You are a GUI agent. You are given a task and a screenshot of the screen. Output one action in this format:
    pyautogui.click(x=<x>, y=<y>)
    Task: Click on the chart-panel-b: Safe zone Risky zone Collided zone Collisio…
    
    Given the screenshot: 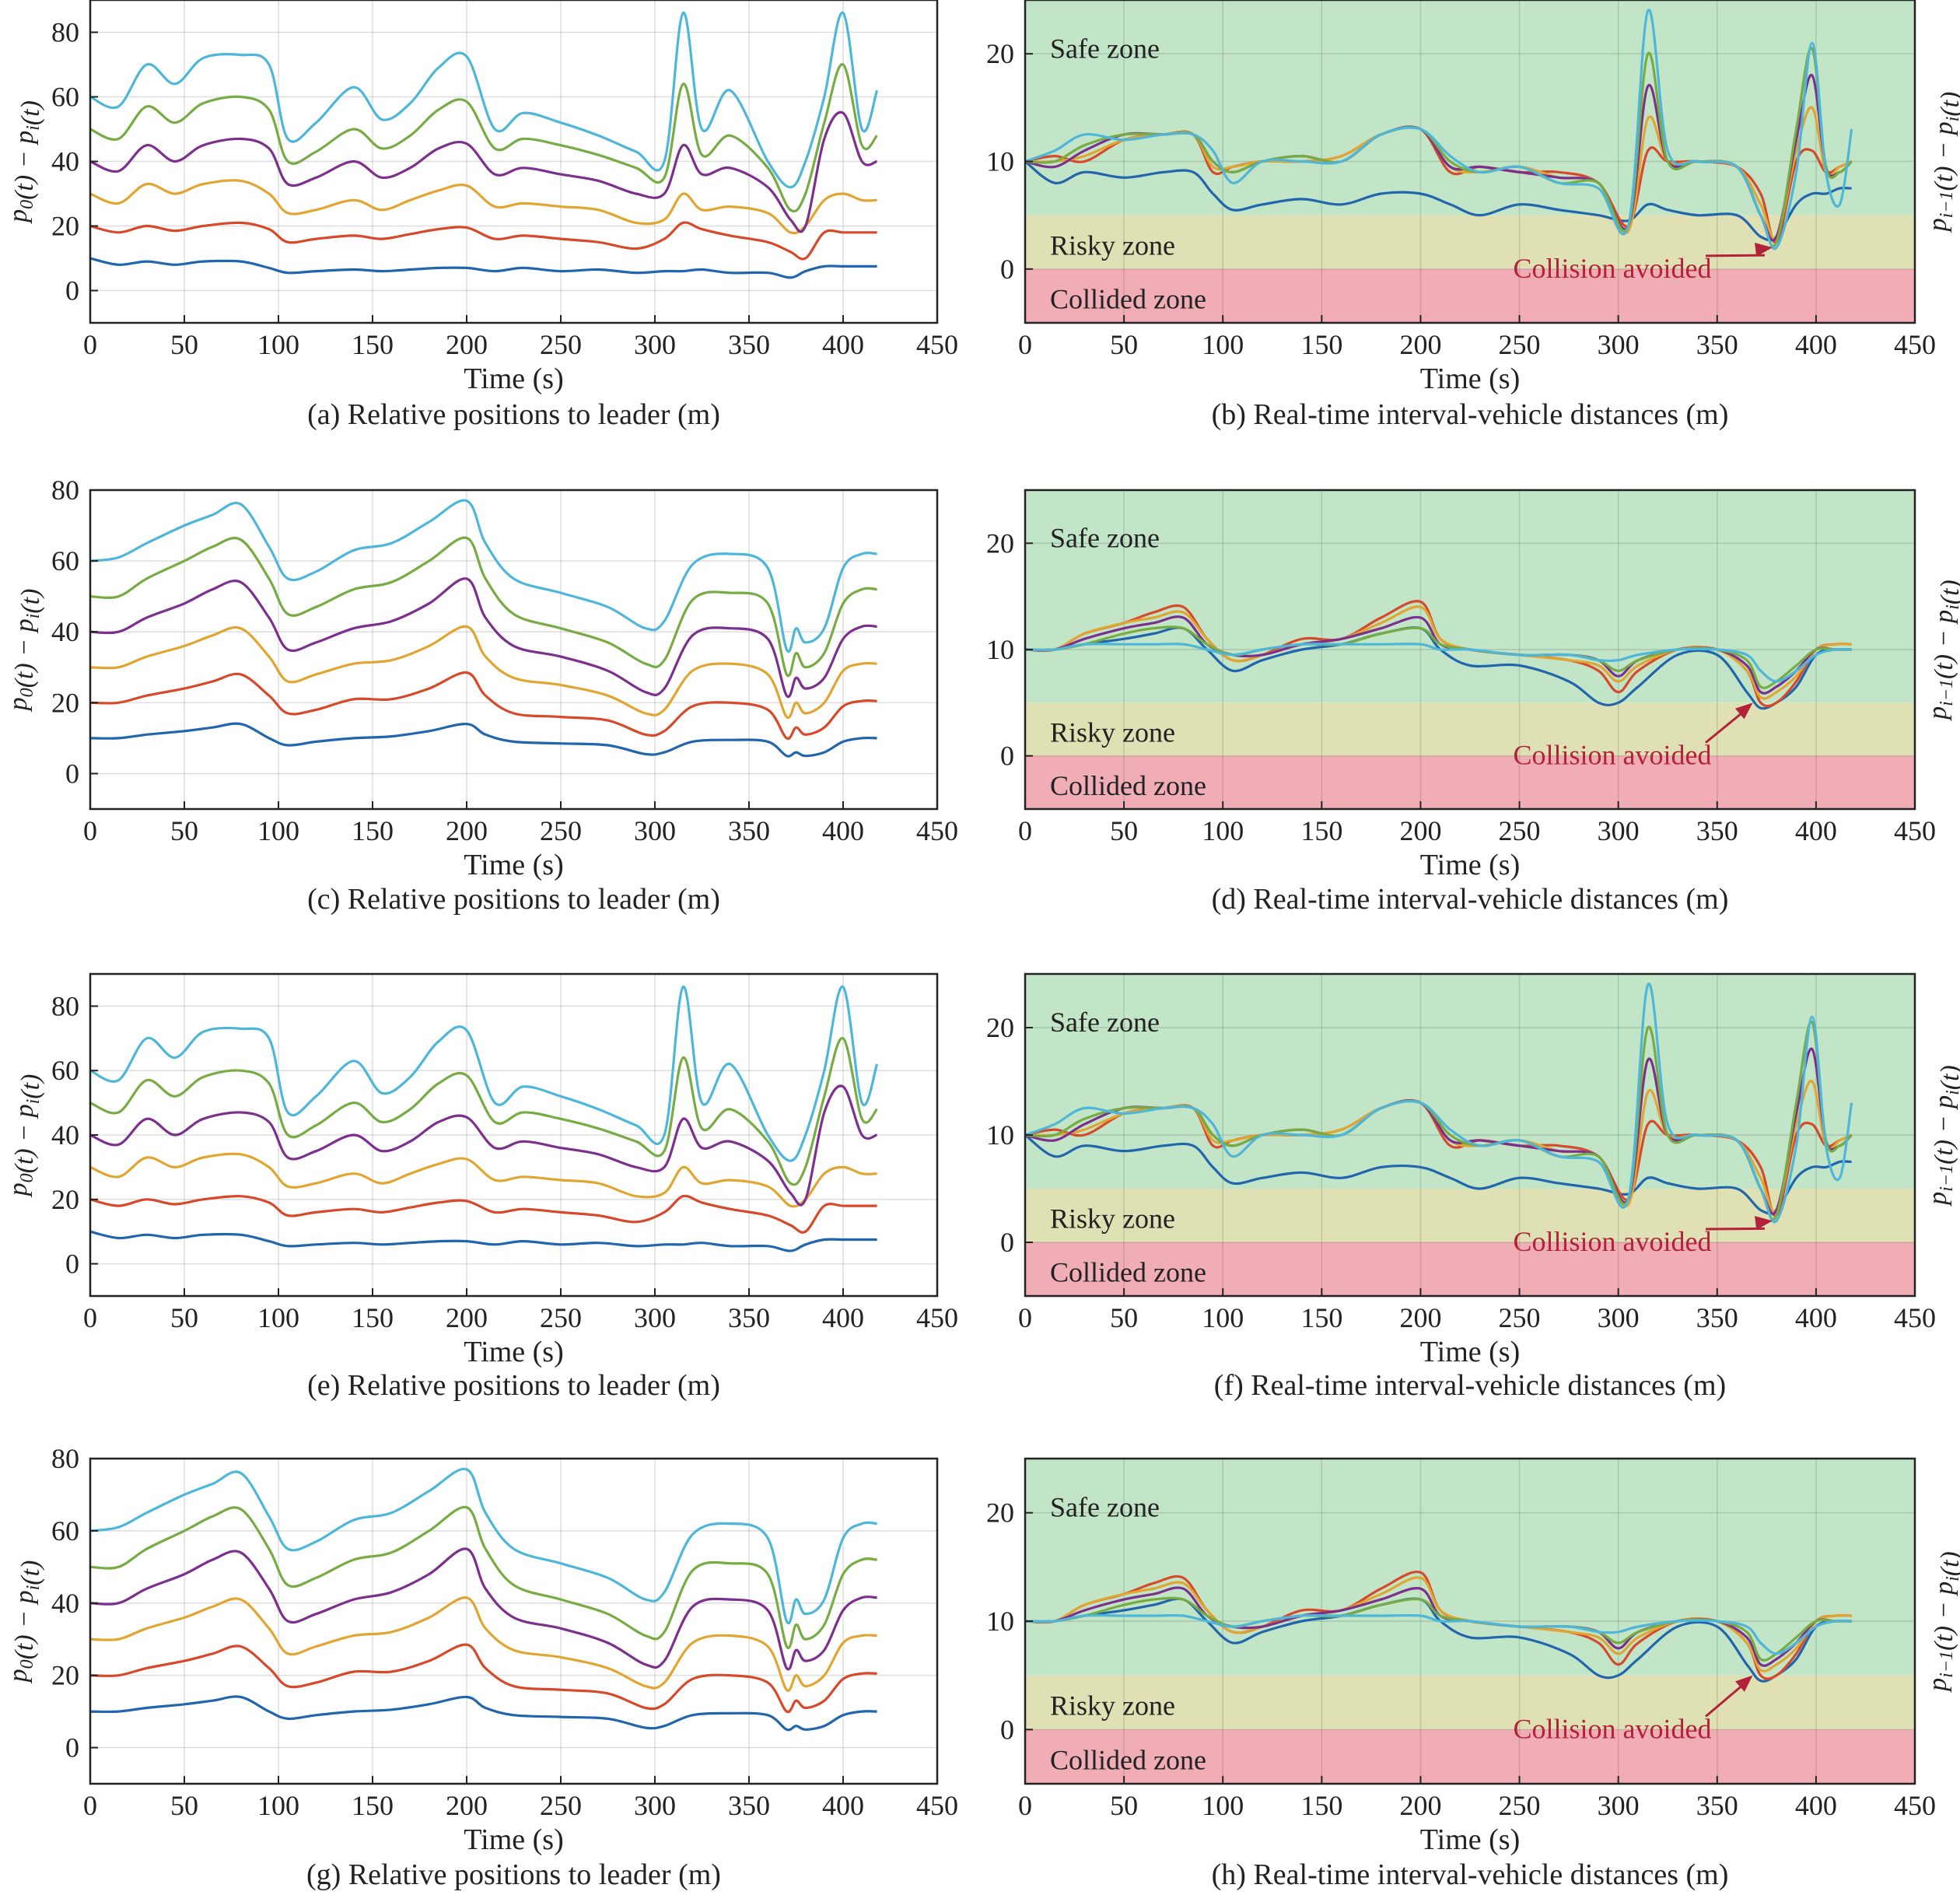 What is the action you would take?
    pyautogui.click(x=1473, y=215)
    